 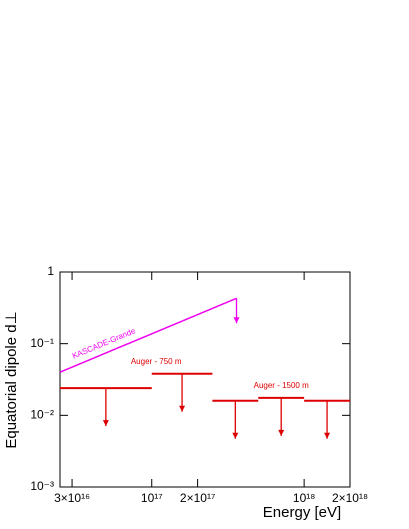 What do you see at coordinates (304, 498) in the screenshot?
I see `x-tick-label: 10¹⁸` at bounding box center [304, 498].